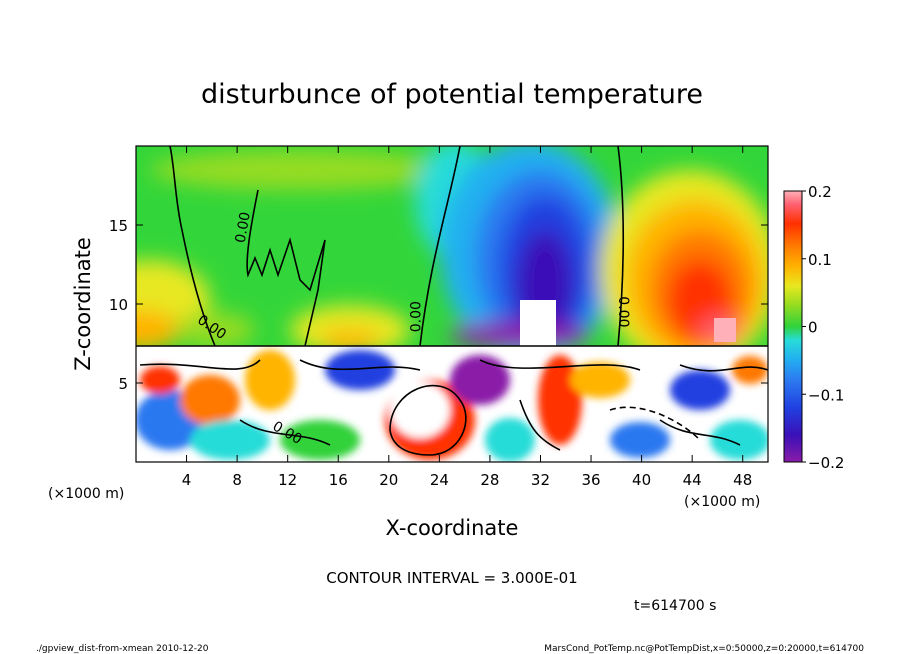 The height and width of the screenshot is (654, 904). Describe the element at coordinates (722, 502) in the screenshot. I see `y-axis-unit: (×1000 m)` at that location.